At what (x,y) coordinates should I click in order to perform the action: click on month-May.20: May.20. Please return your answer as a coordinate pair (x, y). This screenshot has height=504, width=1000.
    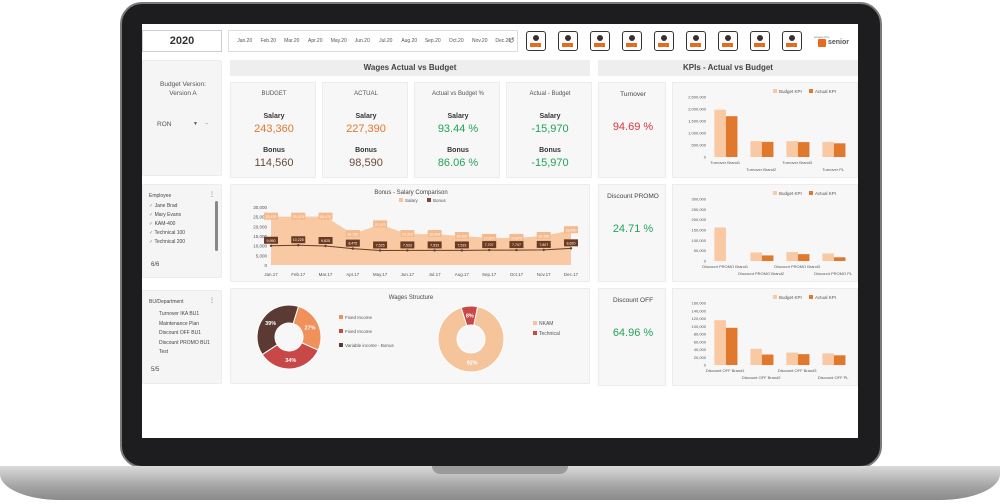
    Looking at the image, I should click on (338, 41).